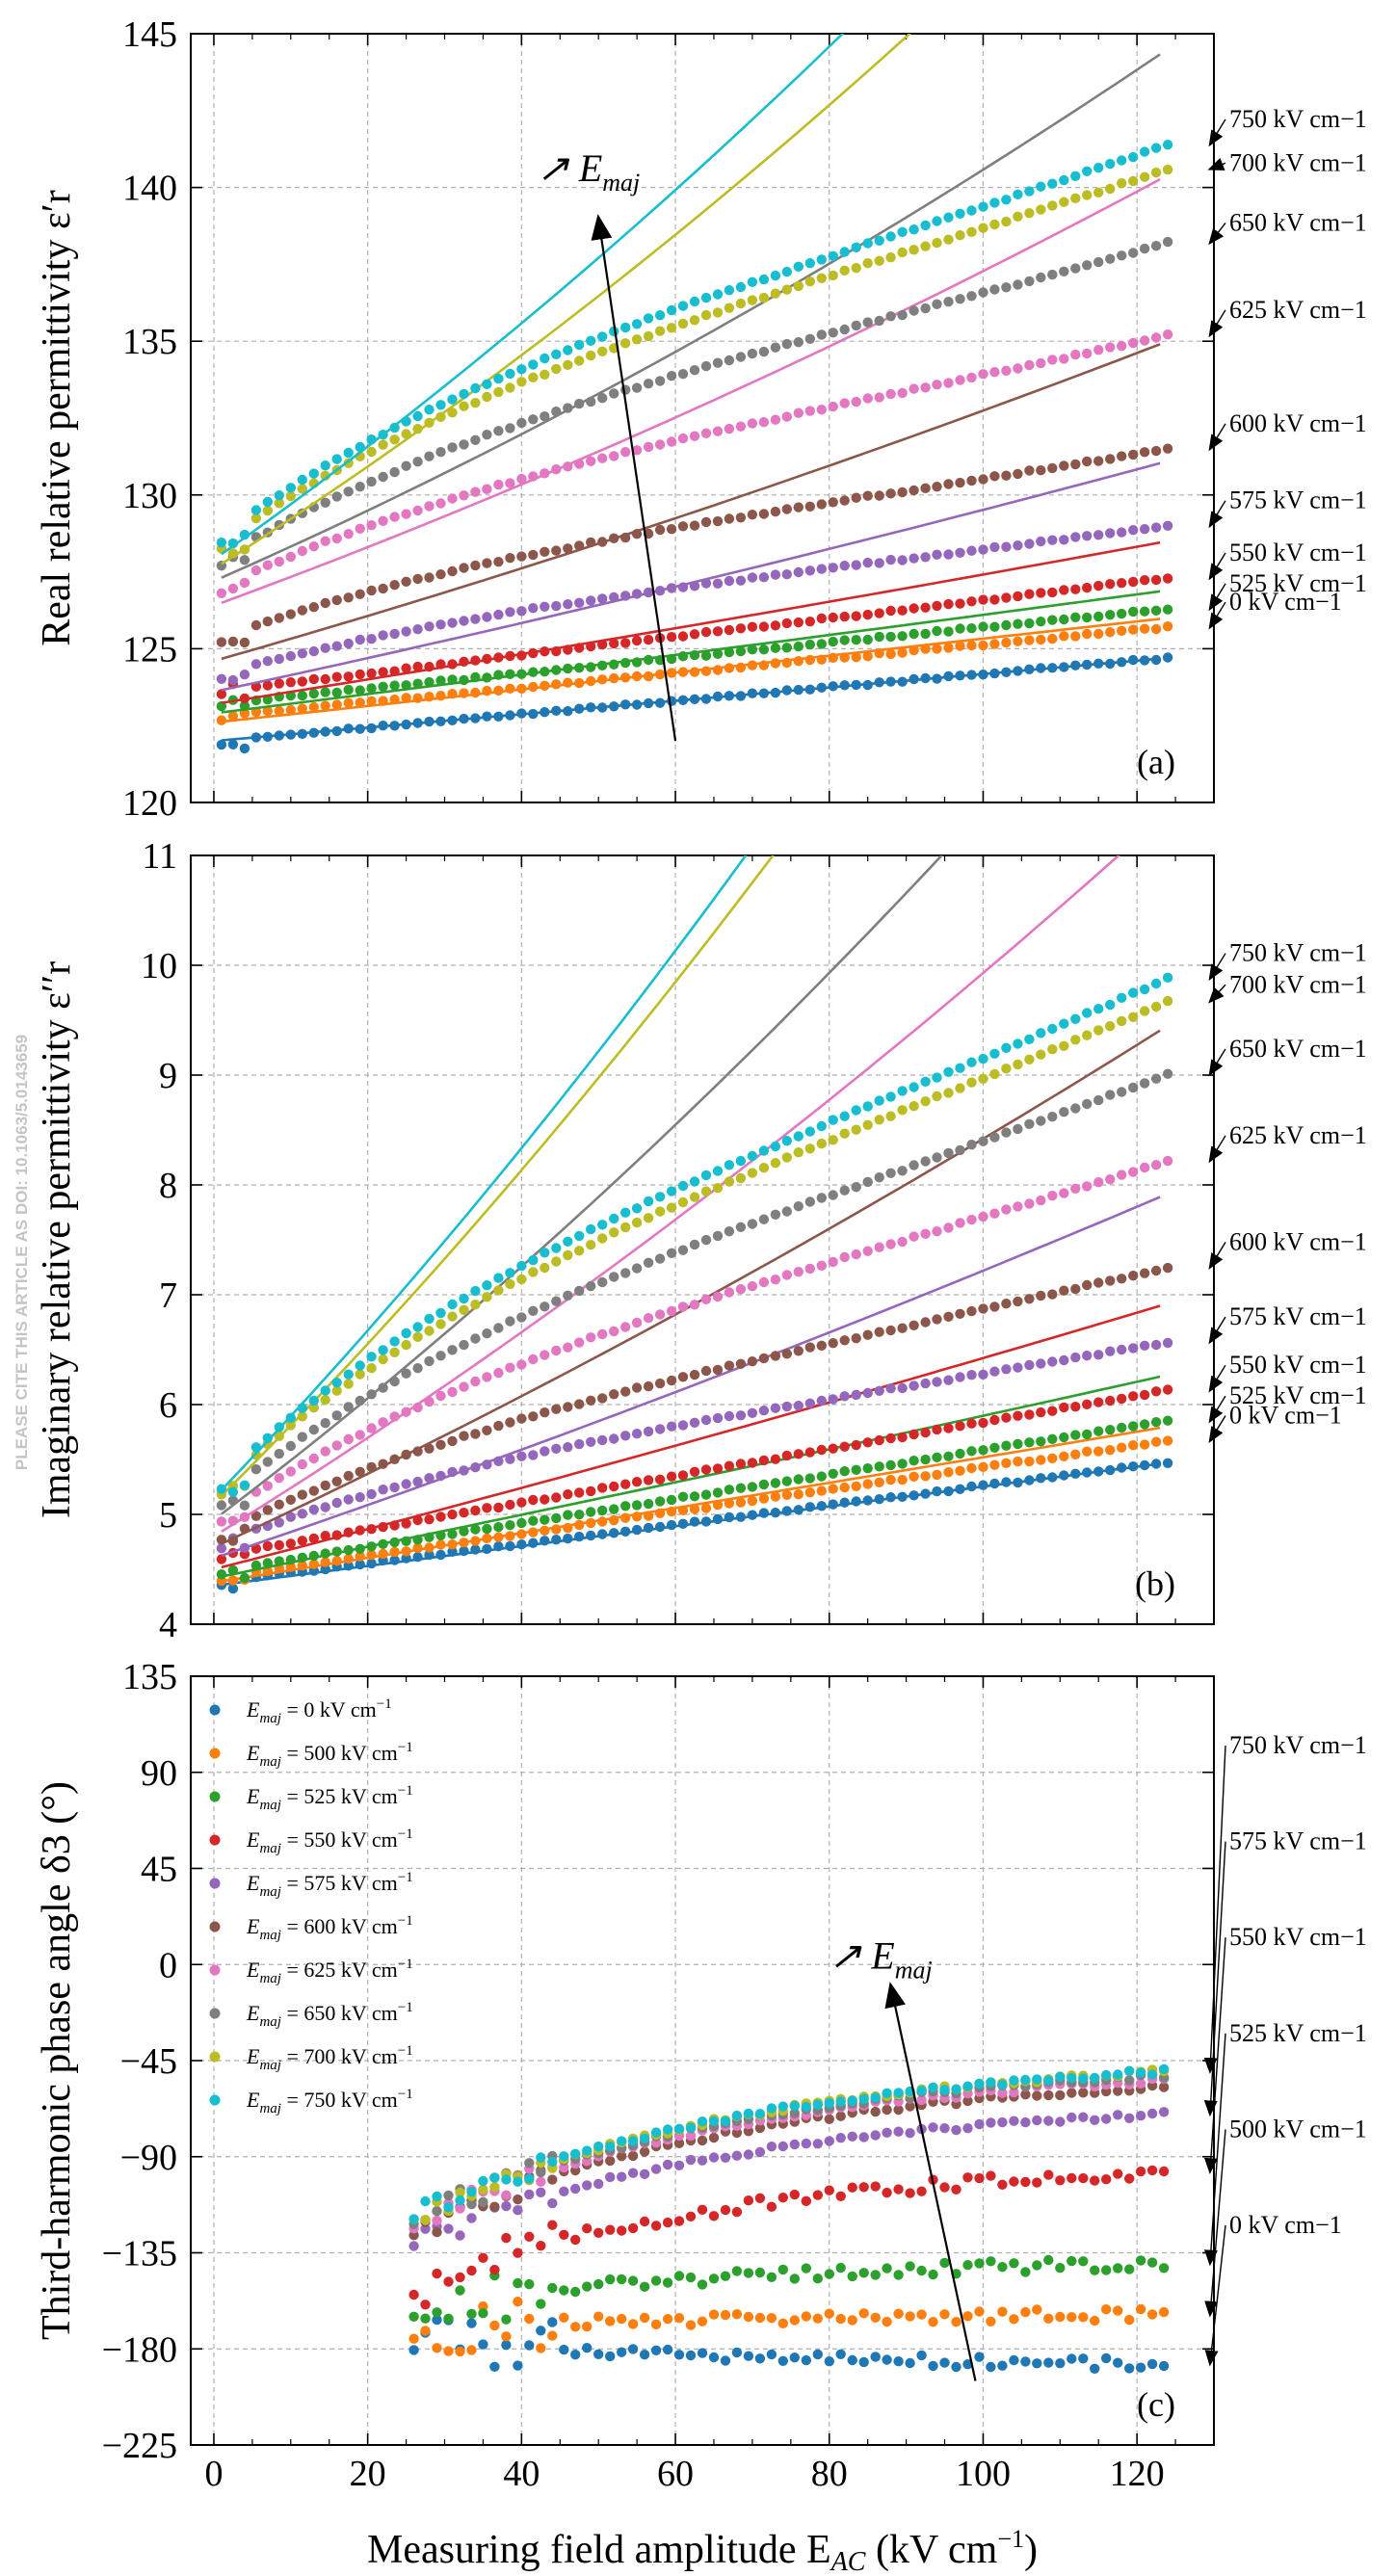  I want to click on series-label: 525 kV cm−1, so click(1298, 583).